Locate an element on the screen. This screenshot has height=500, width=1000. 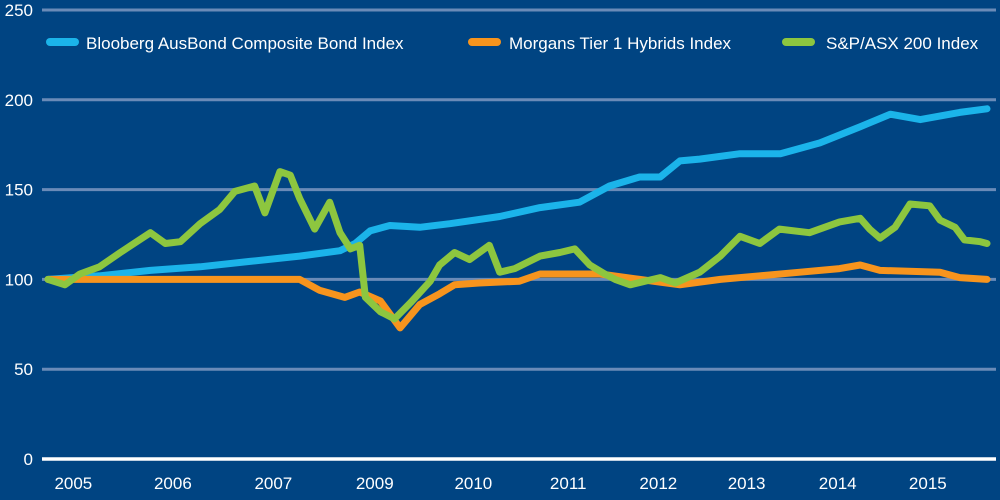
x-tick-label: 2005 is located at coordinates (73, 483).